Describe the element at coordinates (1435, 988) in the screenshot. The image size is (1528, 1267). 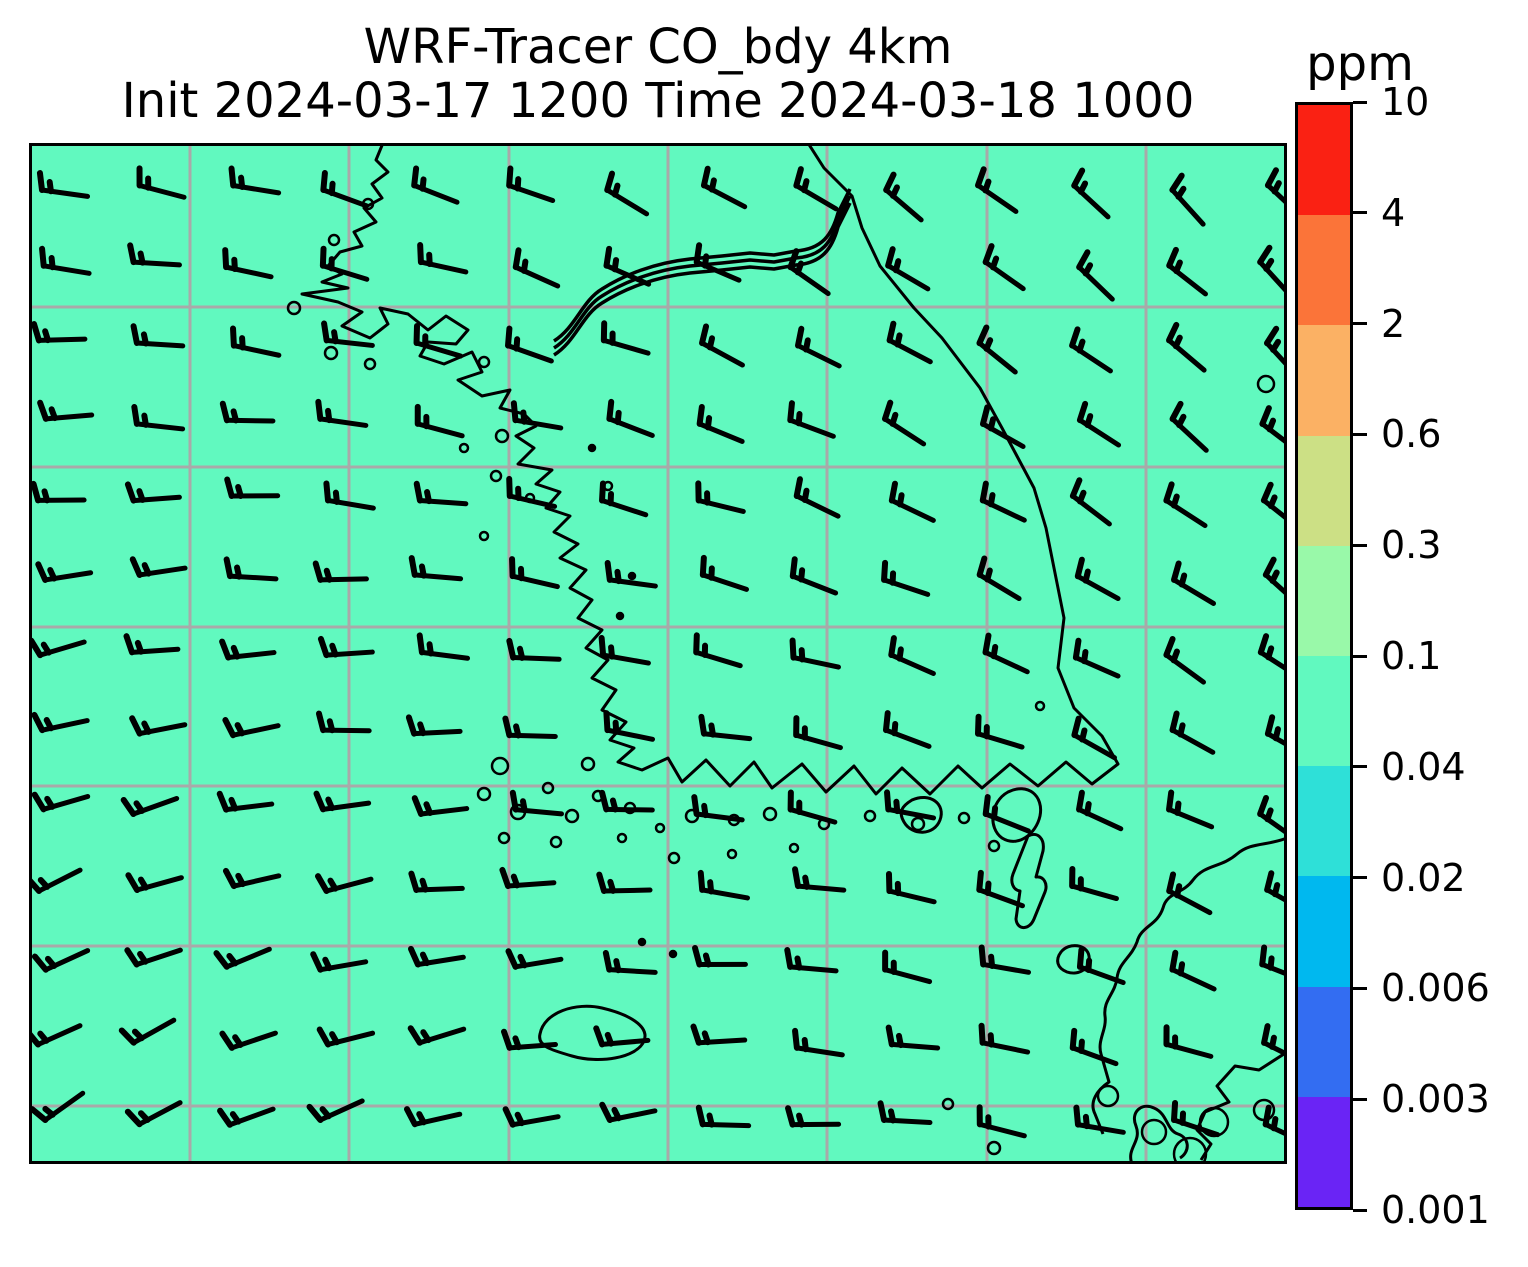
I see `colorbar-tick-label: 0.006` at that location.